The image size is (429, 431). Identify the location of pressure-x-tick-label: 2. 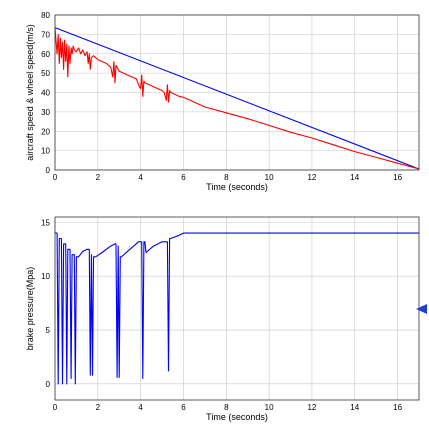
(98, 407).